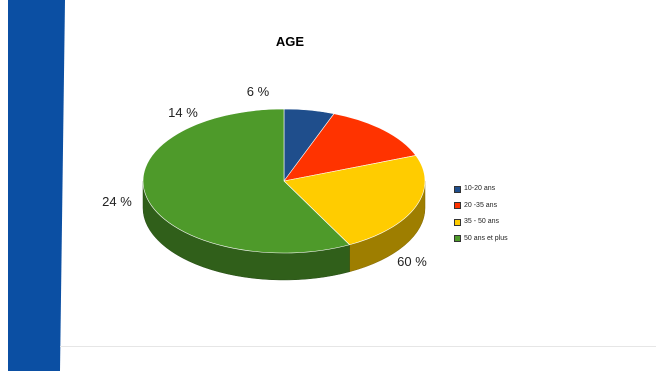 The width and height of the screenshot is (656, 371). I want to click on legend-label: 50 ans et plus, so click(486, 238).